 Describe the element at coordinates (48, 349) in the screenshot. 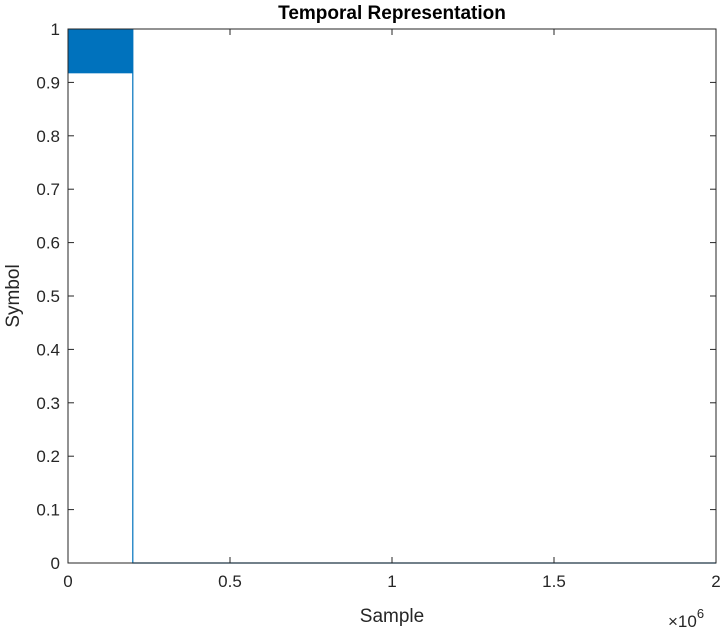

I see `y-tick-label: 0.4` at that location.